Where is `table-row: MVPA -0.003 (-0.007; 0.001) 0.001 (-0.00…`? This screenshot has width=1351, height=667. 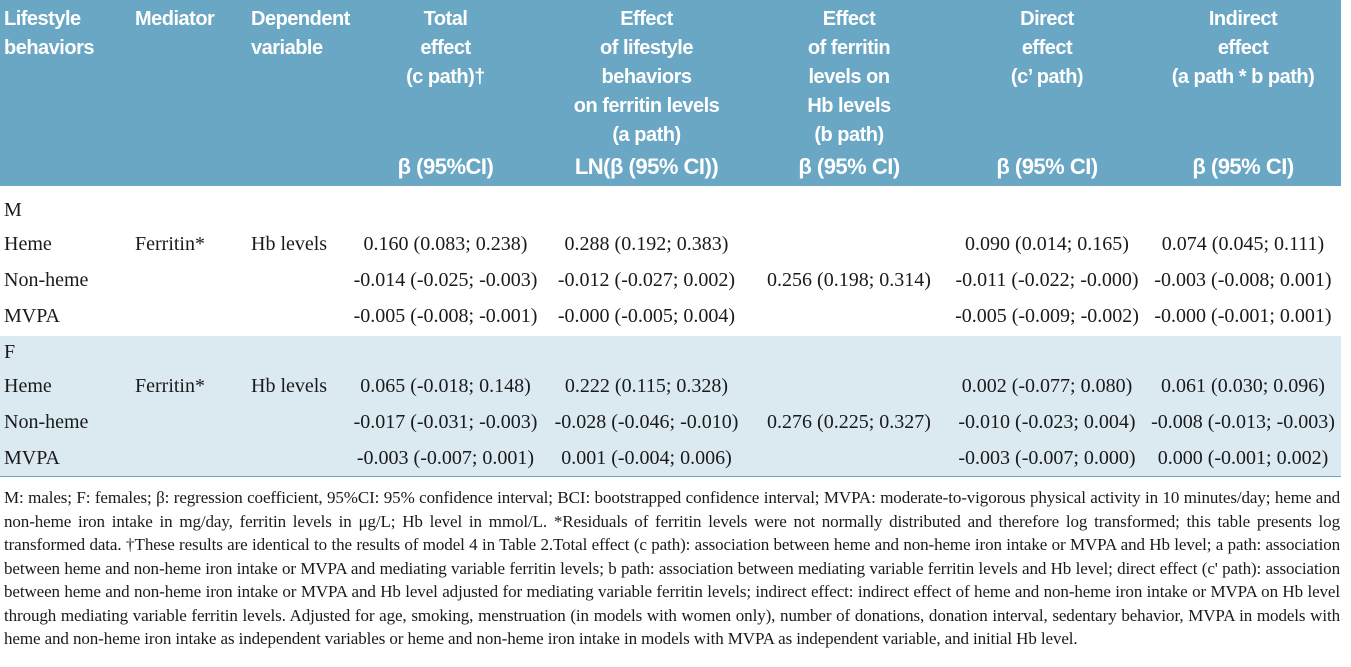 table-row: MVPA -0.003 (-0.007; 0.001) 0.001 (-0.00… is located at coordinates (670, 458).